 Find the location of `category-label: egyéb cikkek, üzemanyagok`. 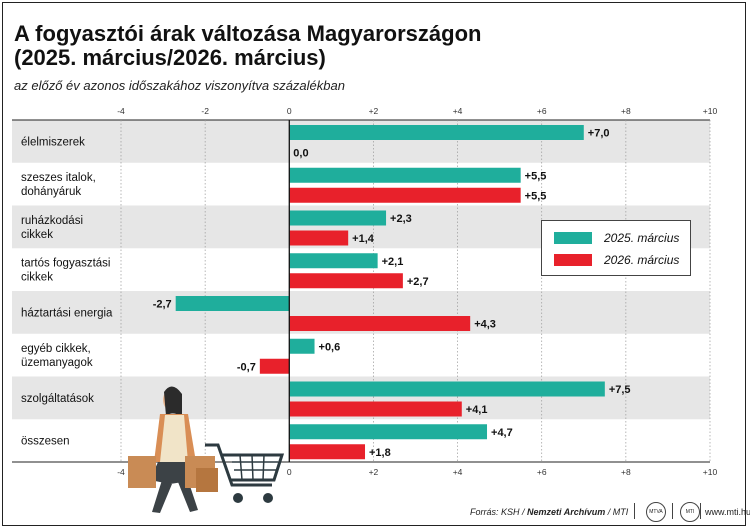

category-label: egyéb cikkek, üzemanyagok is located at coordinates (57, 356).